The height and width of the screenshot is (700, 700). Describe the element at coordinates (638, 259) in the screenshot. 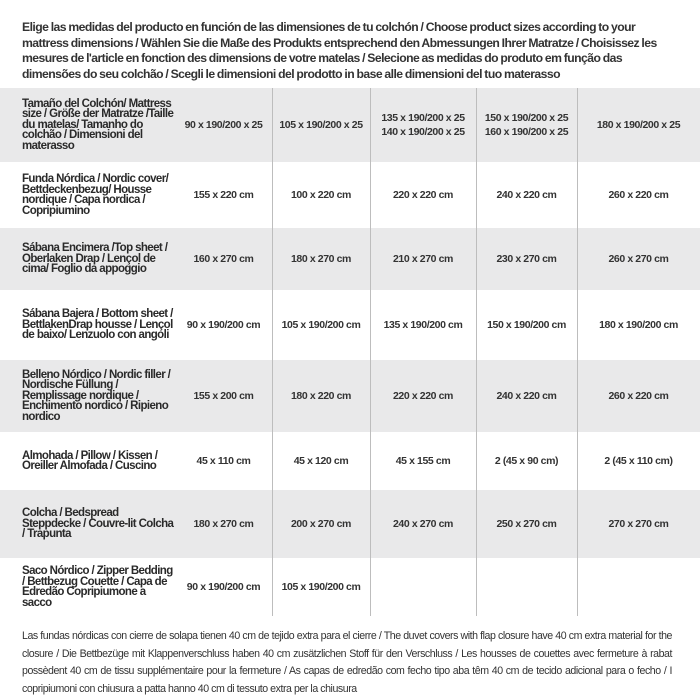

I see `table-cell: 260 x 270 cm` at that location.